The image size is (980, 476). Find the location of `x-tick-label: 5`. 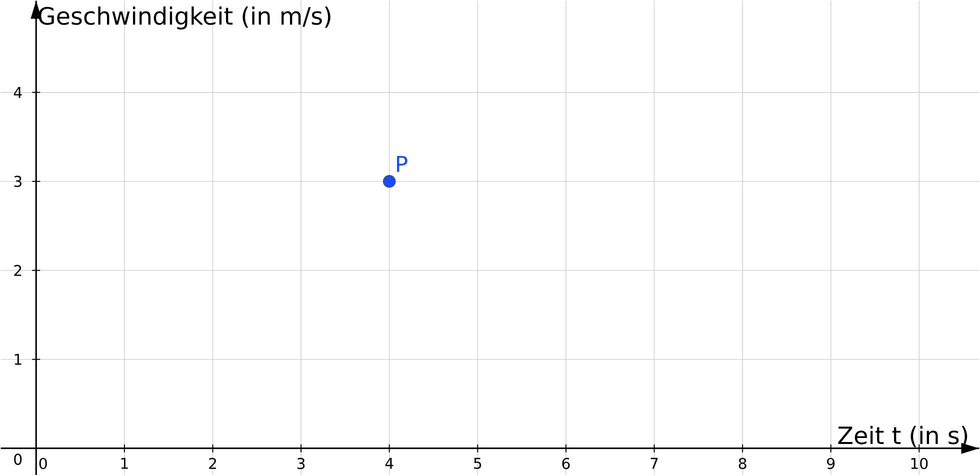

x-tick-label: 5 is located at coordinates (478, 464).